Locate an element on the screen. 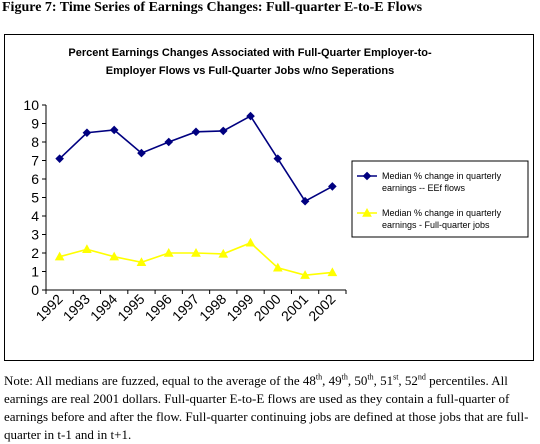 This screenshot has width=540, height=444. y-tick-label: 6 is located at coordinates (35, 179).